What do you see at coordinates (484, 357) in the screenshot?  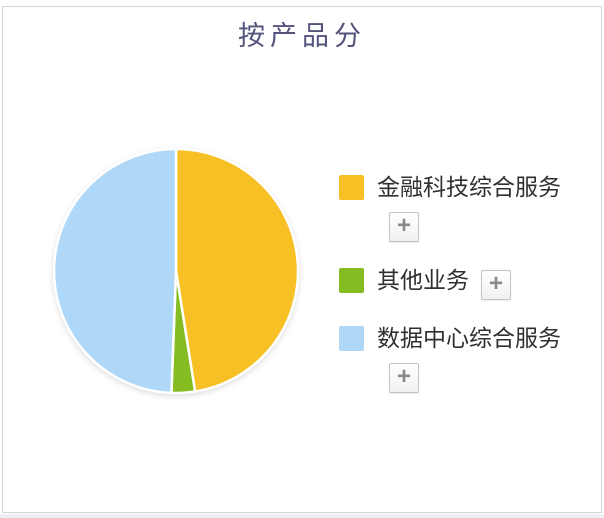 I see `legend-item-content: 数据中心综合服务 +` at bounding box center [484, 357].